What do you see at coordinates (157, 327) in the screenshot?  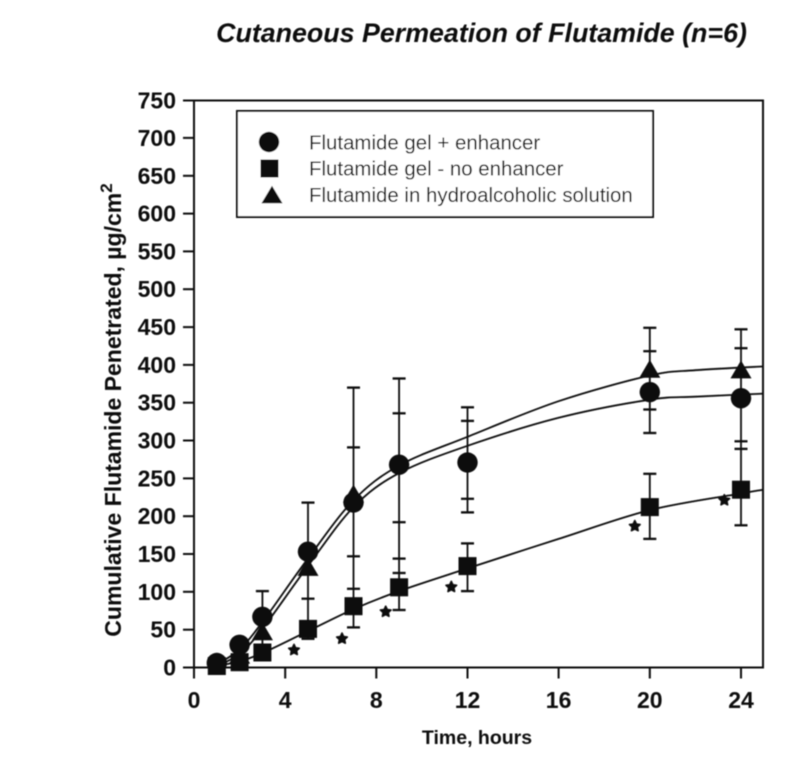 I see `svg-text: 450` at bounding box center [157, 327].